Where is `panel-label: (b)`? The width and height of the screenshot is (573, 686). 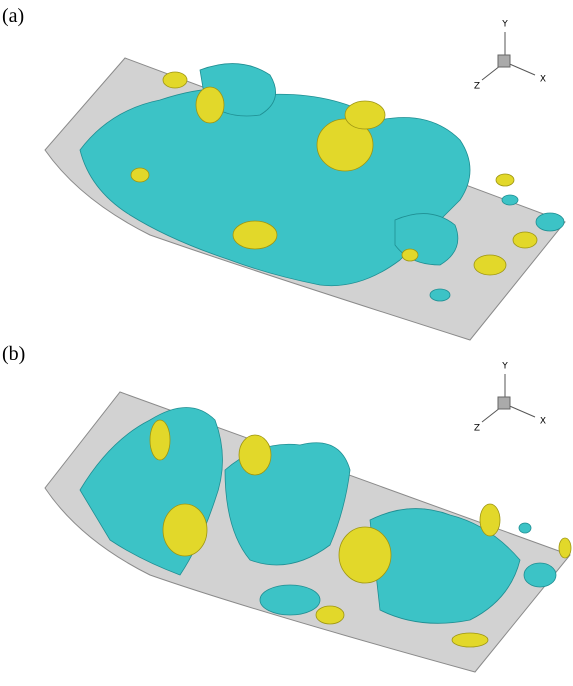
panel-label: (b) is located at coordinates (13, 354).